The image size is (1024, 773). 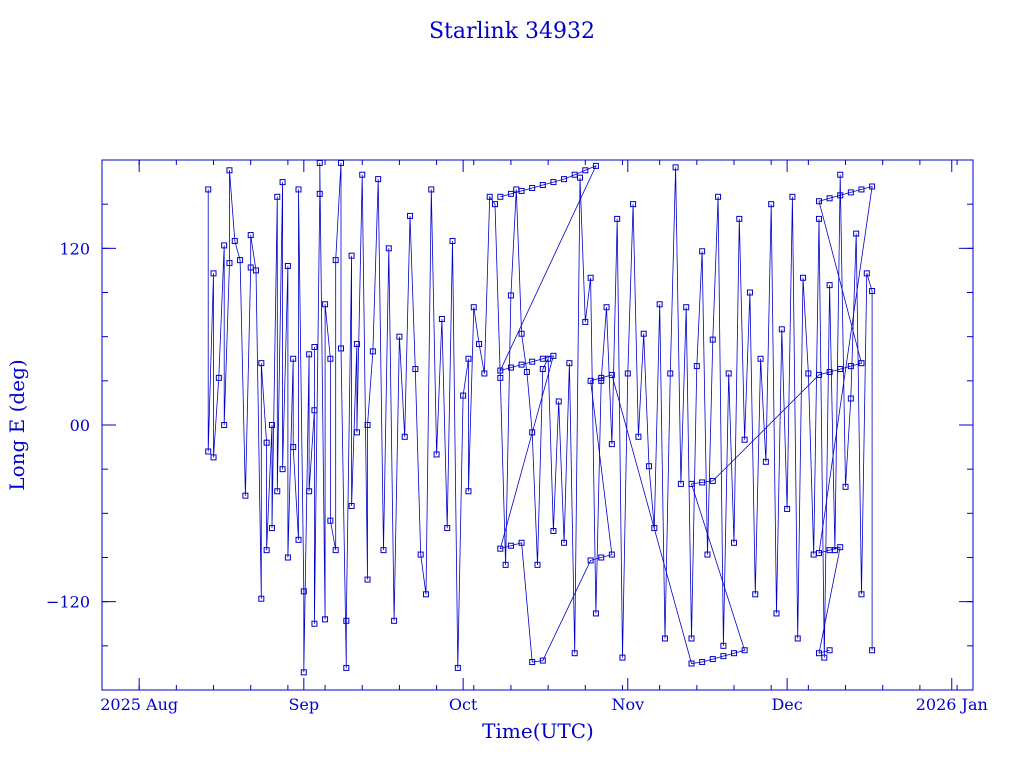 What do you see at coordinates (17, 424) in the screenshot?
I see `y-axis-label: Long E (deg)` at bounding box center [17, 424].